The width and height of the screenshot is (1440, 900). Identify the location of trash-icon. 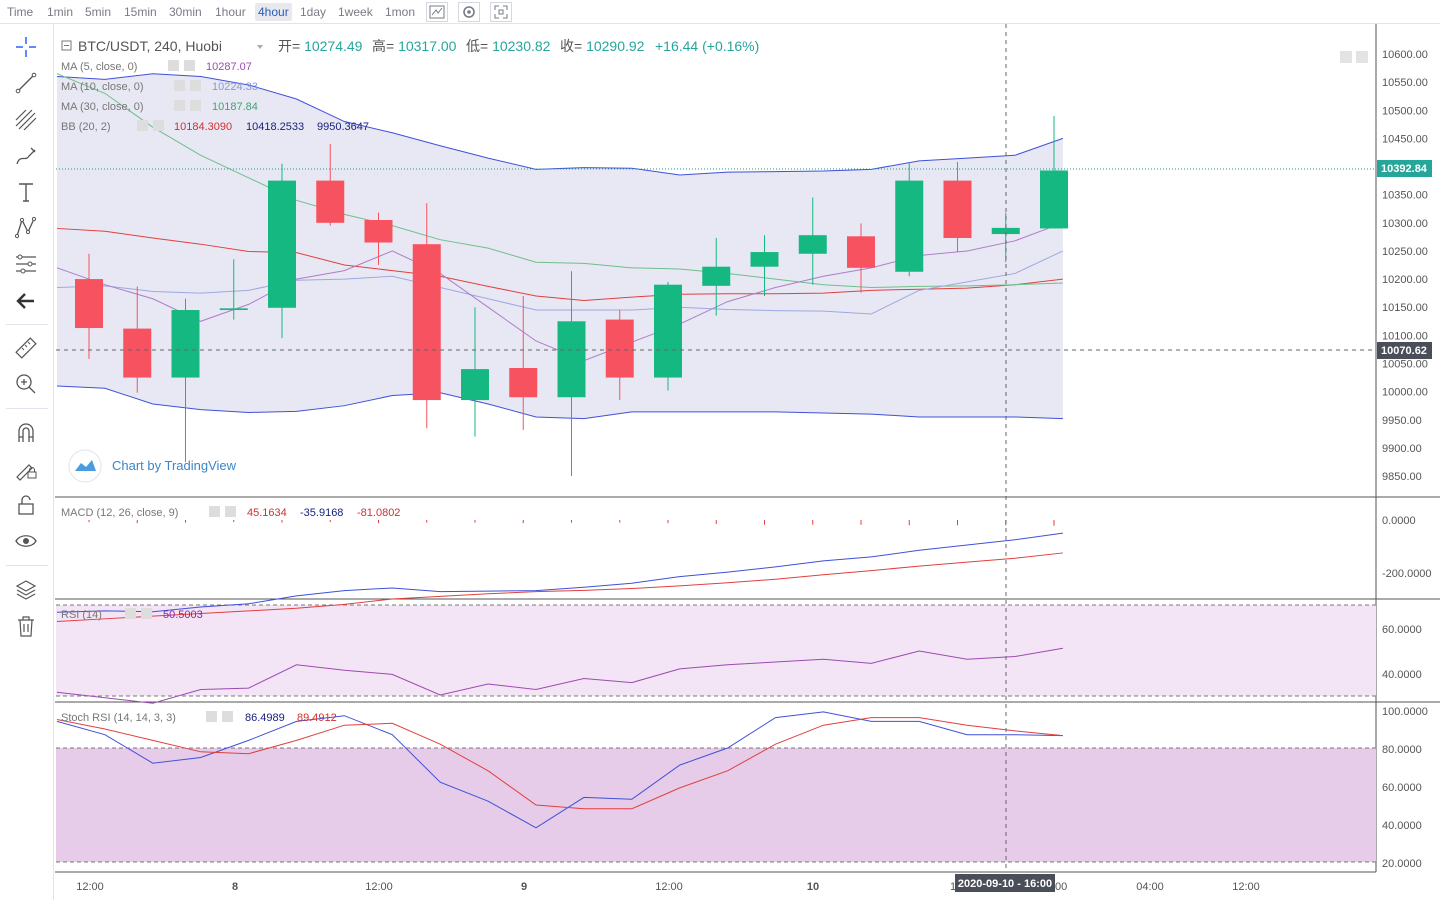
(26, 626).